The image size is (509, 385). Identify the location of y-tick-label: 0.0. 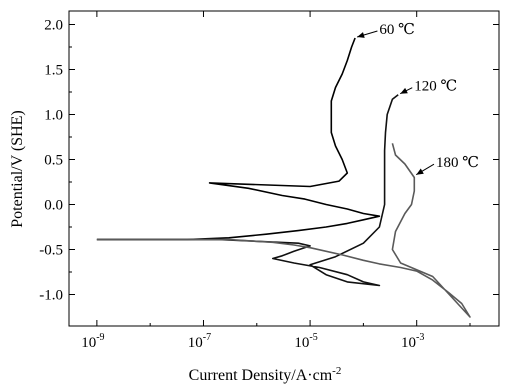
(53, 206).